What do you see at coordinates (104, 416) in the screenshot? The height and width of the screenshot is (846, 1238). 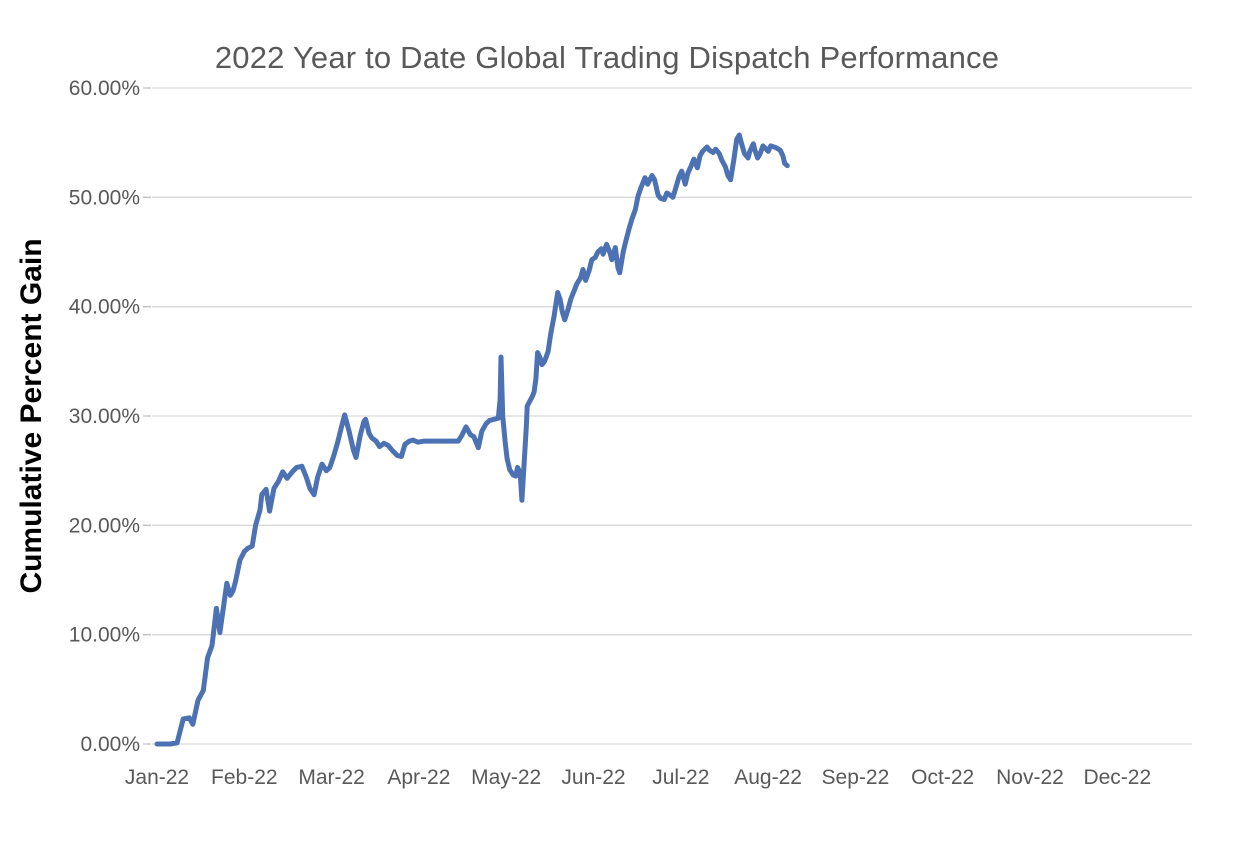 I see `y-axis-tick-label: 30.00%` at bounding box center [104, 416].